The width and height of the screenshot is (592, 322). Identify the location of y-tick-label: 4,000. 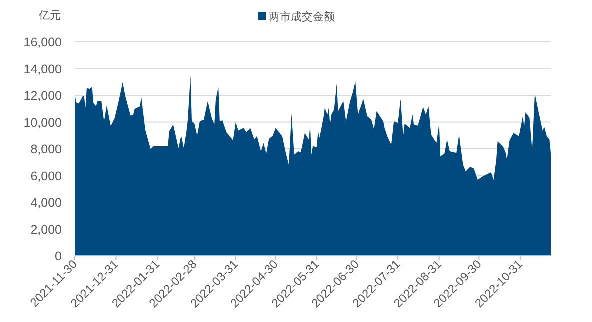
(46, 203).